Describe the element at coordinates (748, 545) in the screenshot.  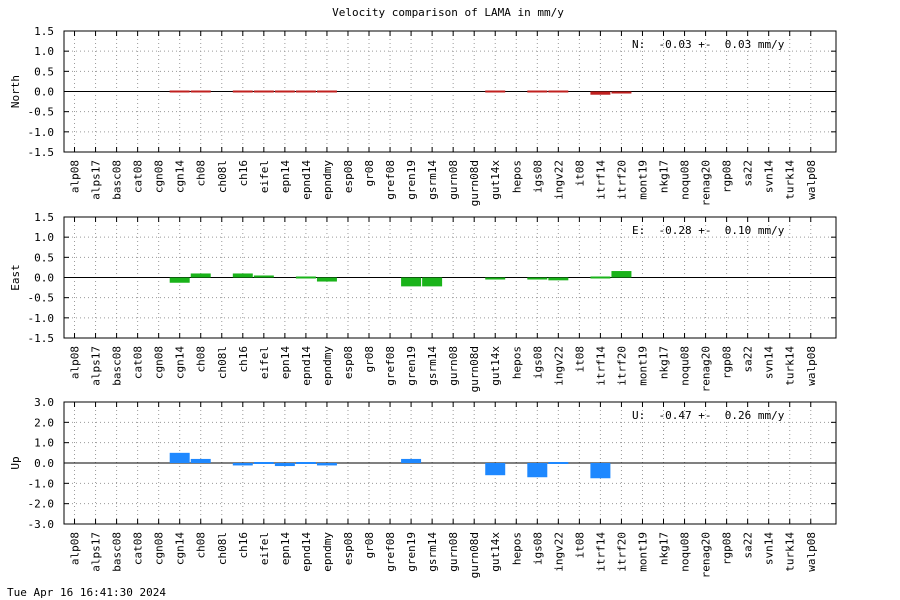
I see `chart-2-xtick-label: sa22` at that location.